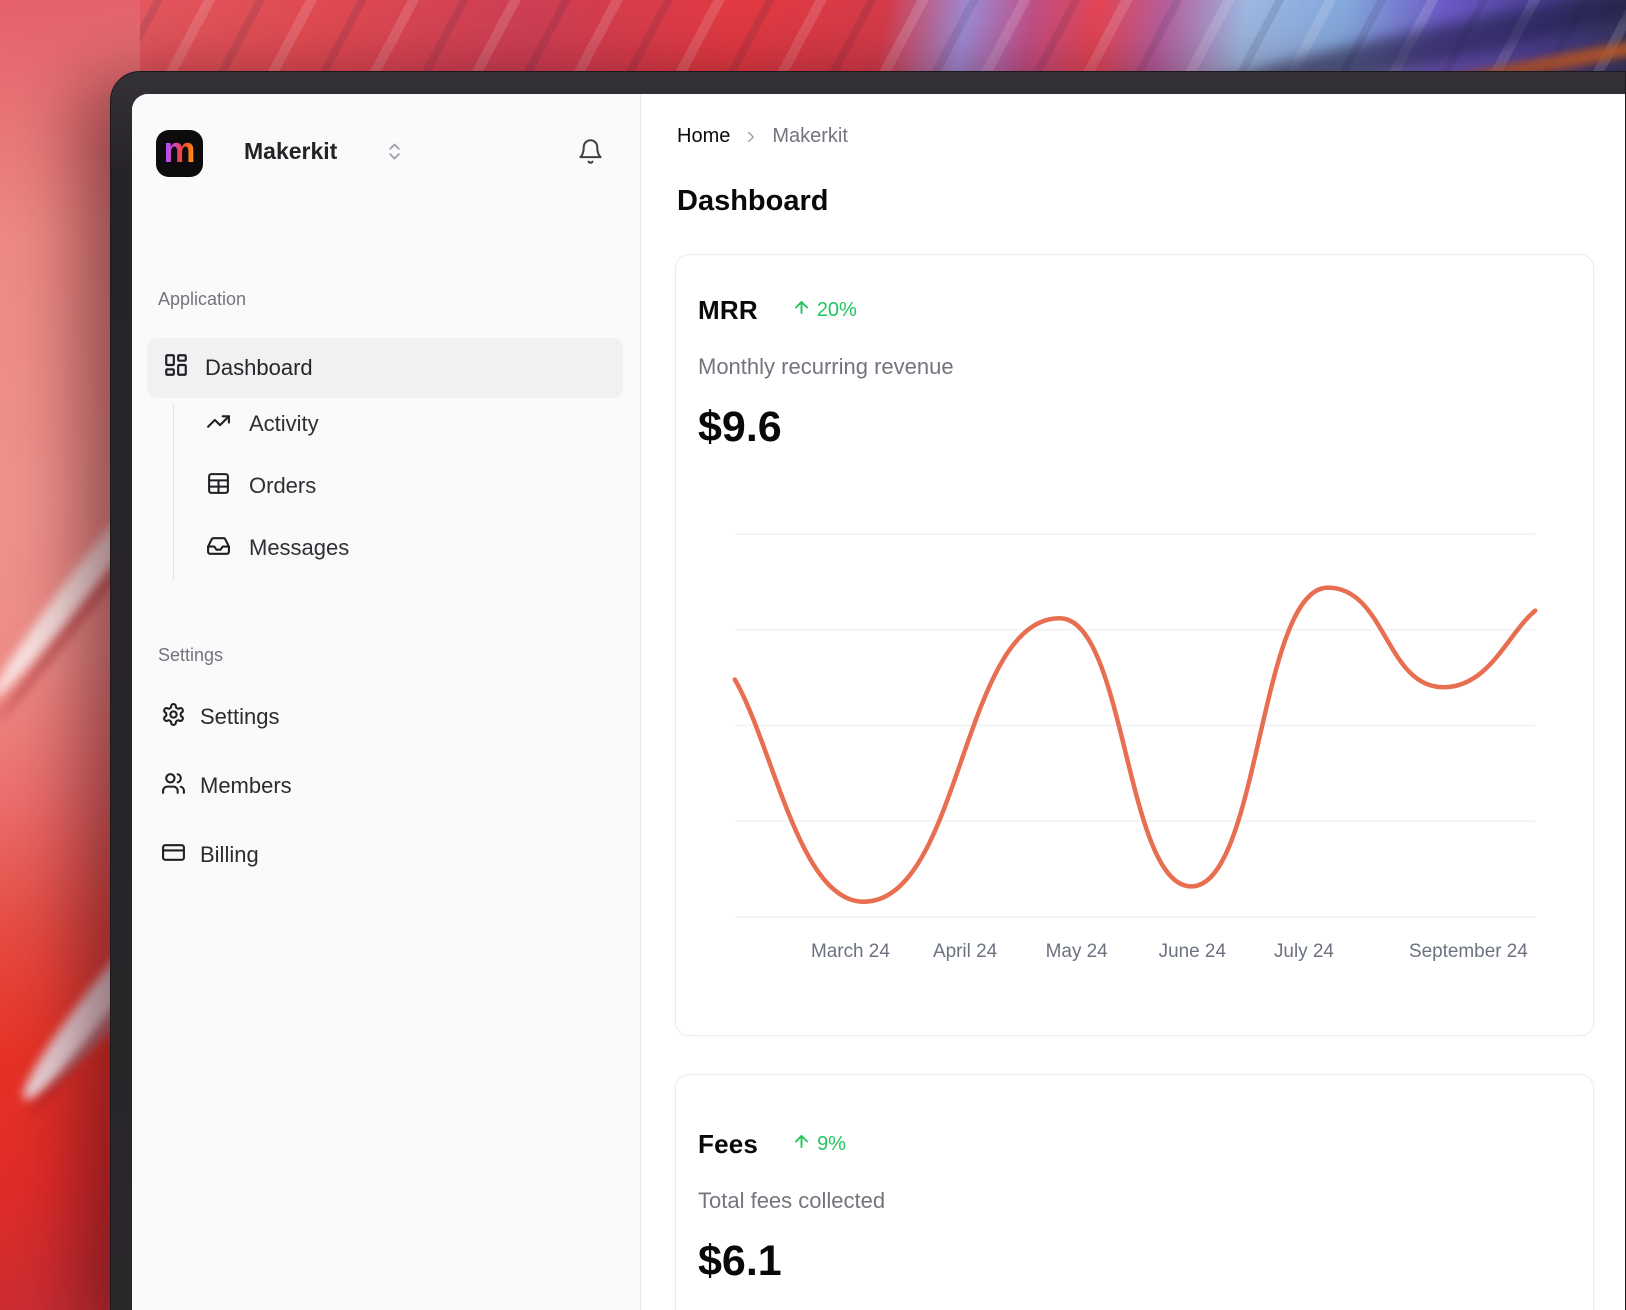 The height and width of the screenshot is (1310, 1626). Describe the element at coordinates (836, 310) in the screenshot. I see `trend-value: 20%` at that location.